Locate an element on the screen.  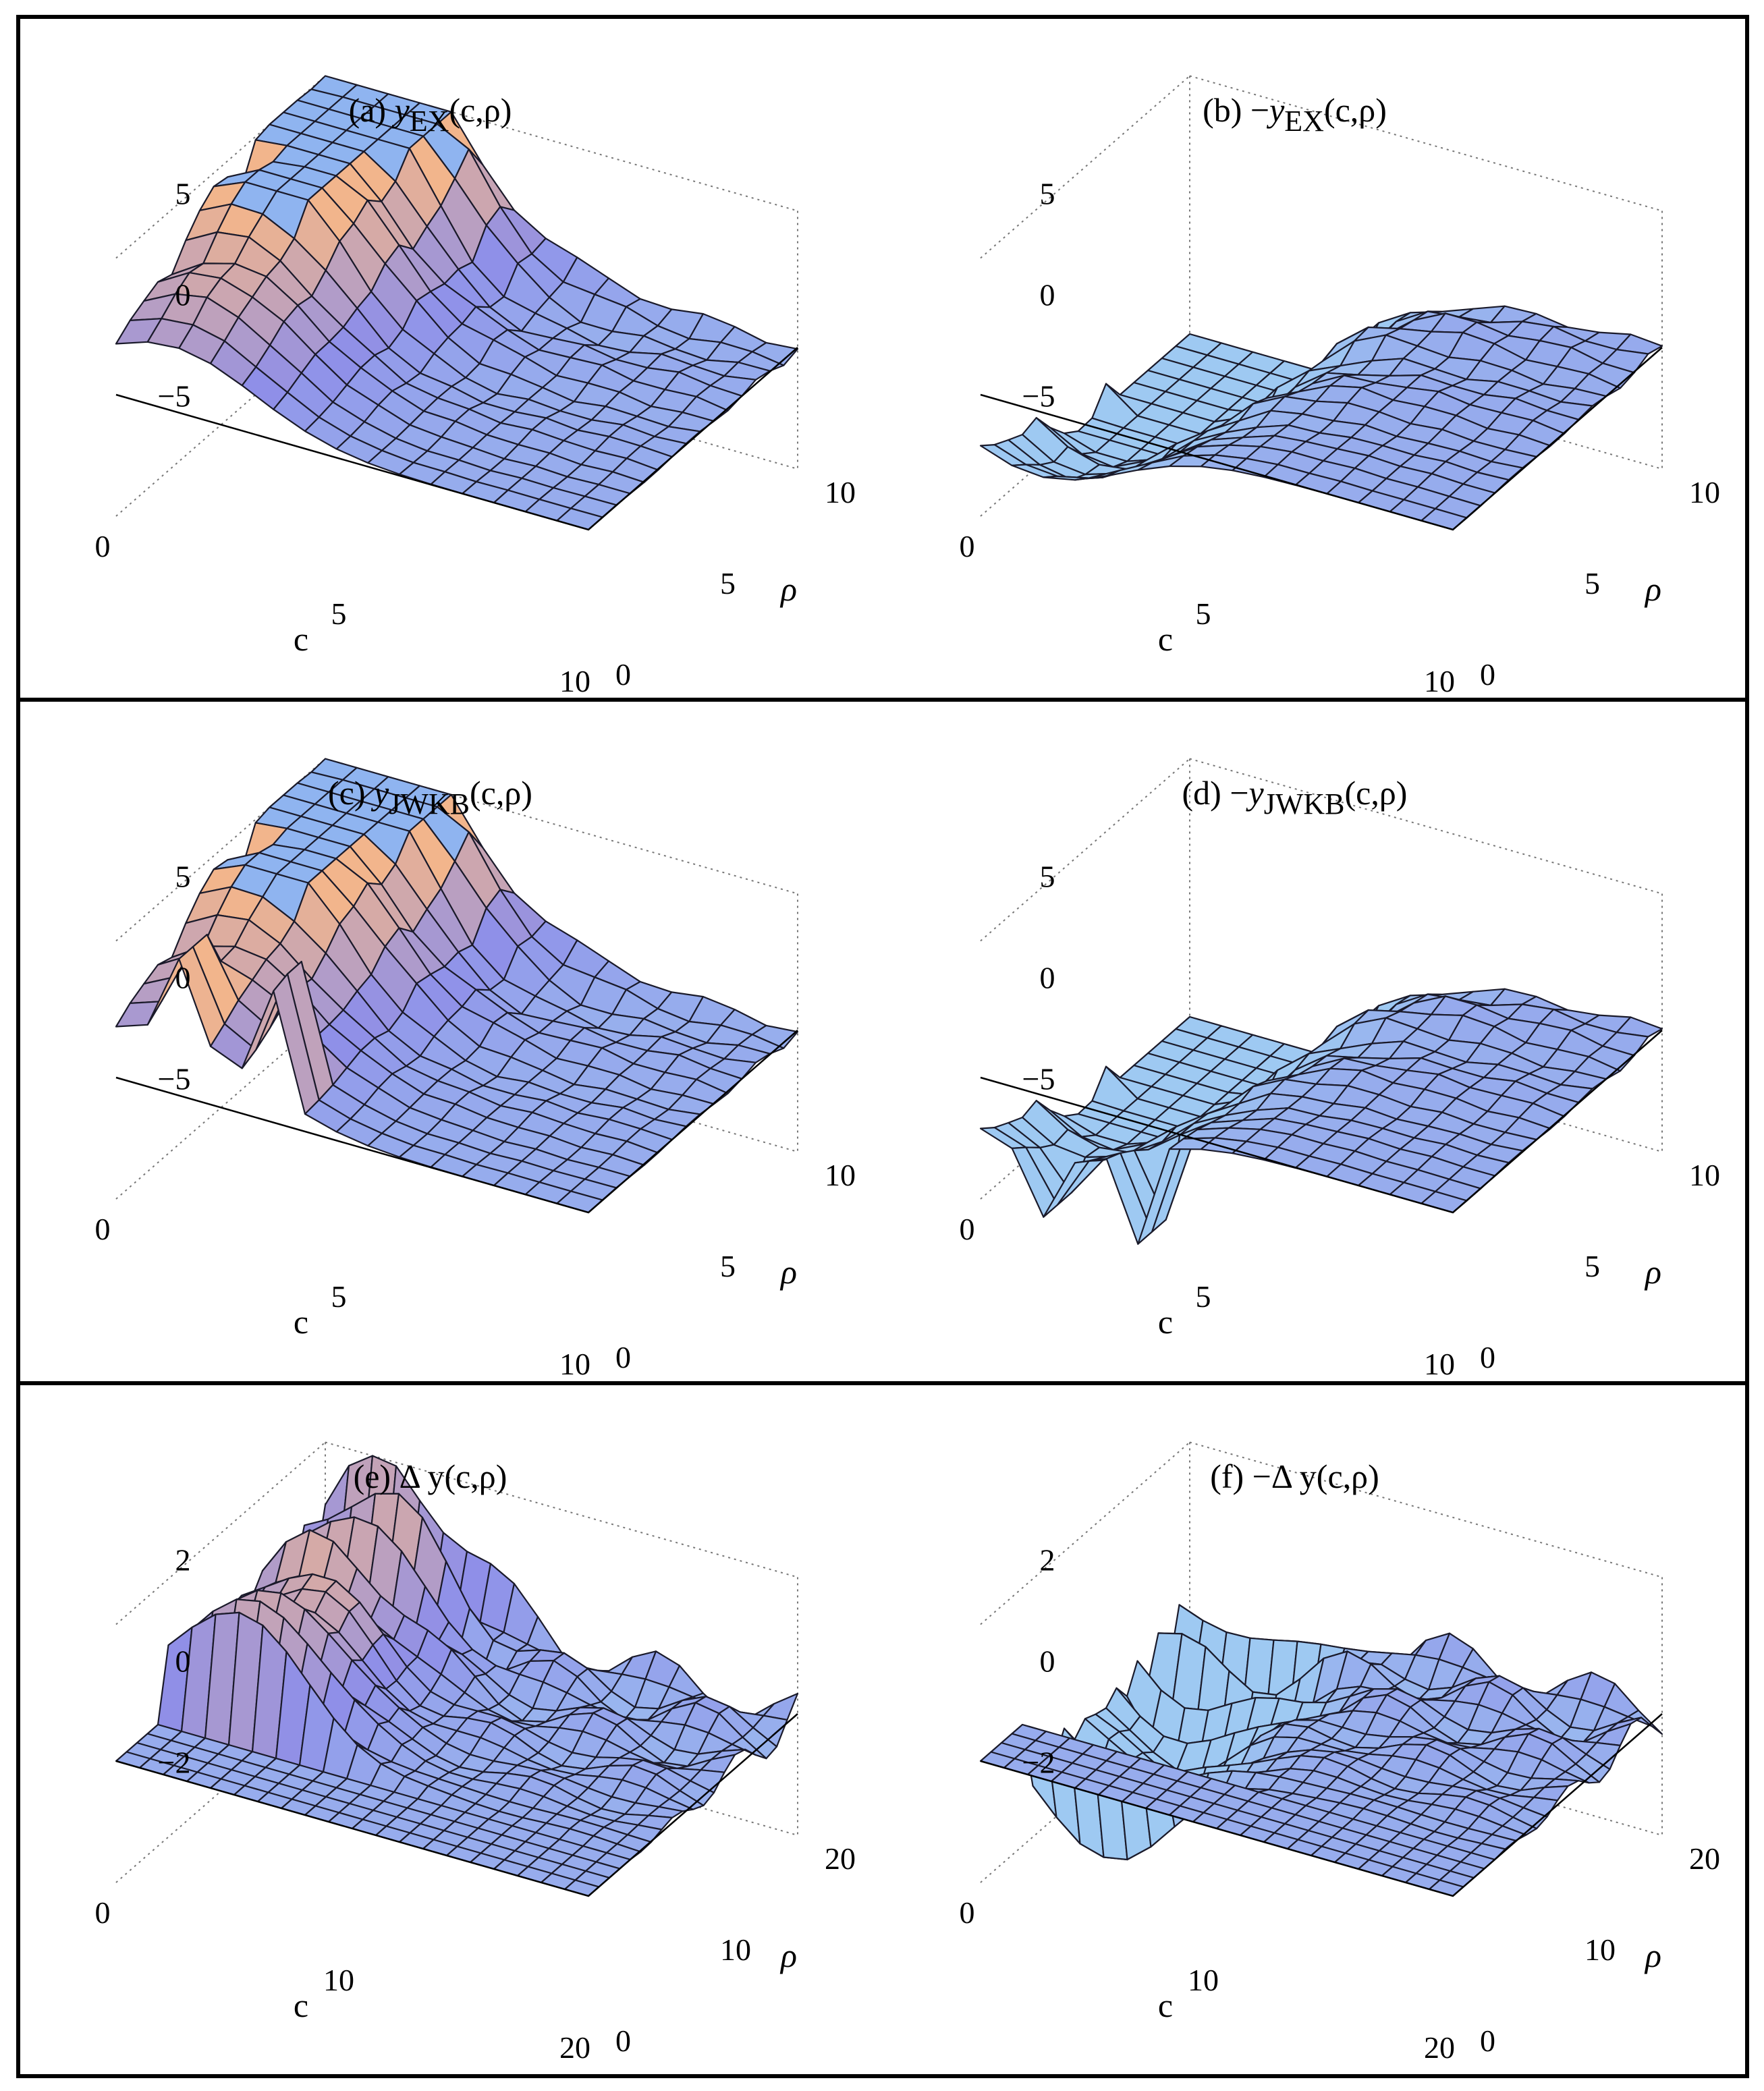
panel-title: (d) −yJWKB(c,ρ) is located at coordinates (1295, 797).